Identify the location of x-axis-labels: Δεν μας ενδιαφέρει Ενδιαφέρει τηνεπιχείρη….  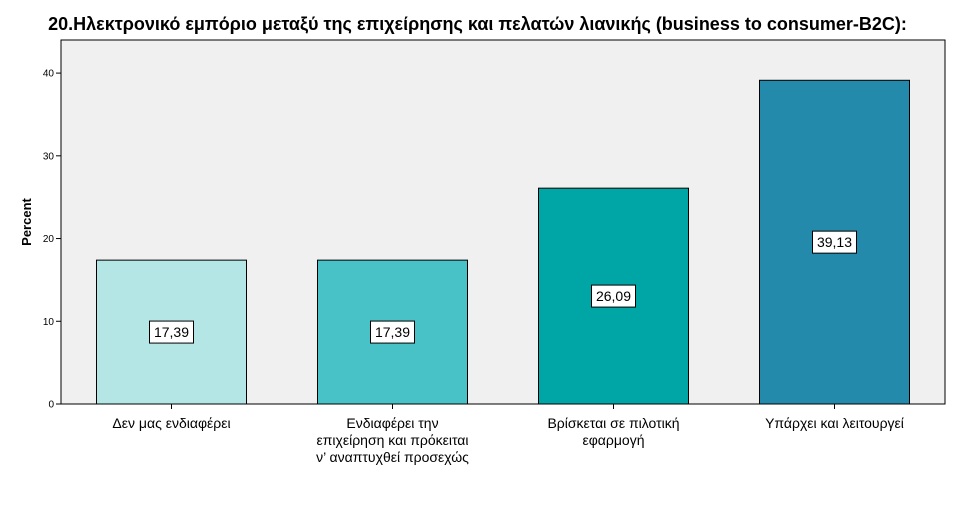
(508, 434).